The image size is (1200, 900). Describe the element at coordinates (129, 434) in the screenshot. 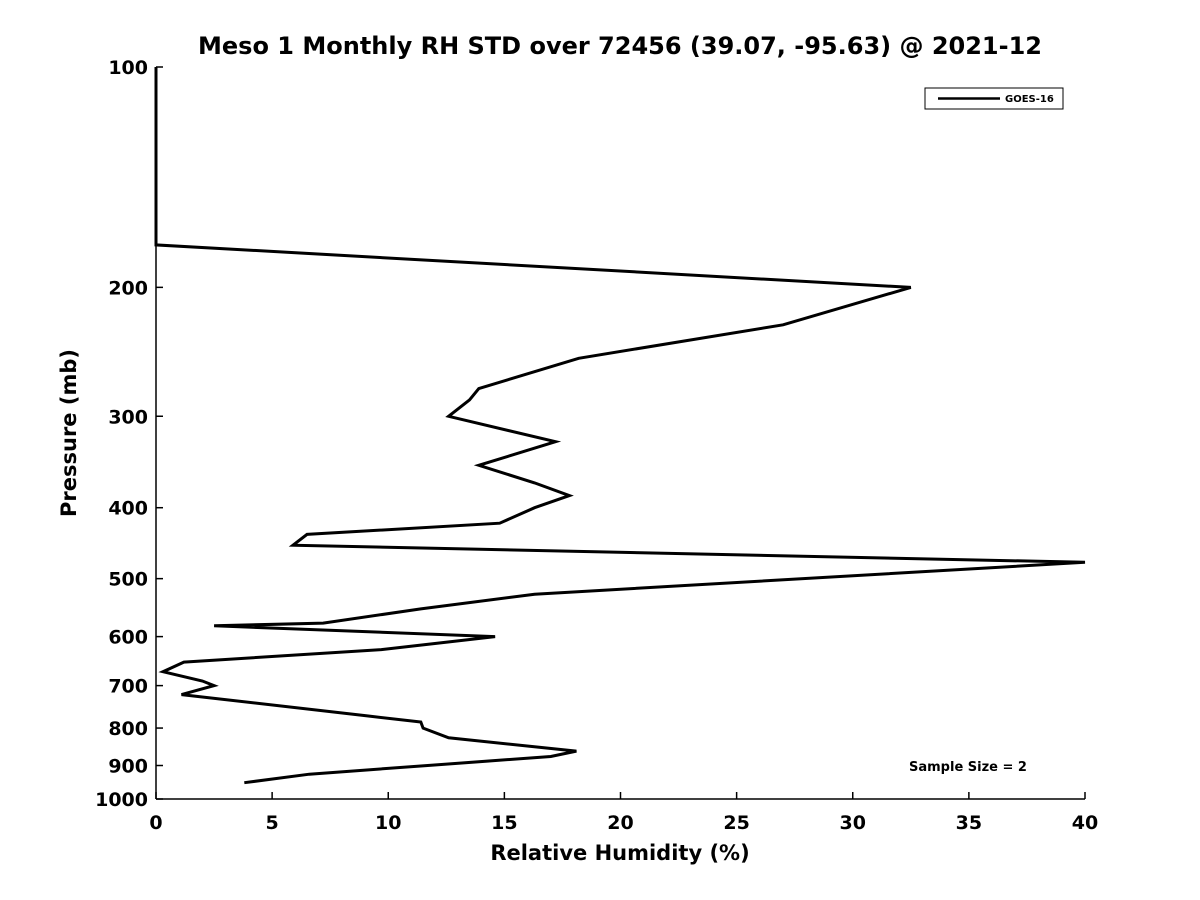

I see `y-axis-ticks: 100 200 300 400 500 600 700 800 900 1000` at that location.